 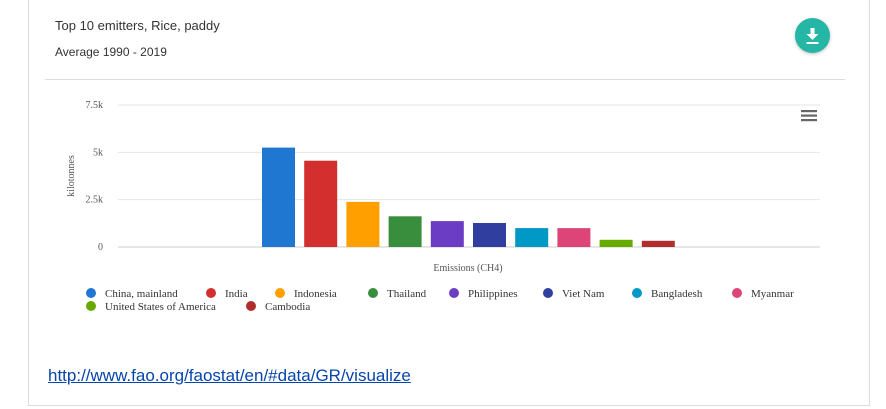 What do you see at coordinates (407, 294) in the screenshot?
I see `legend-label: Thailand` at bounding box center [407, 294].